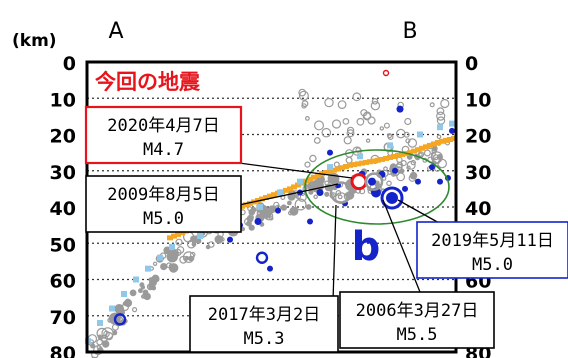 The width and height of the screenshot is (568, 358). Describe the element at coordinates (264, 315) in the screenshot. I see `annotation-date: 2017年3月2日` at that location.